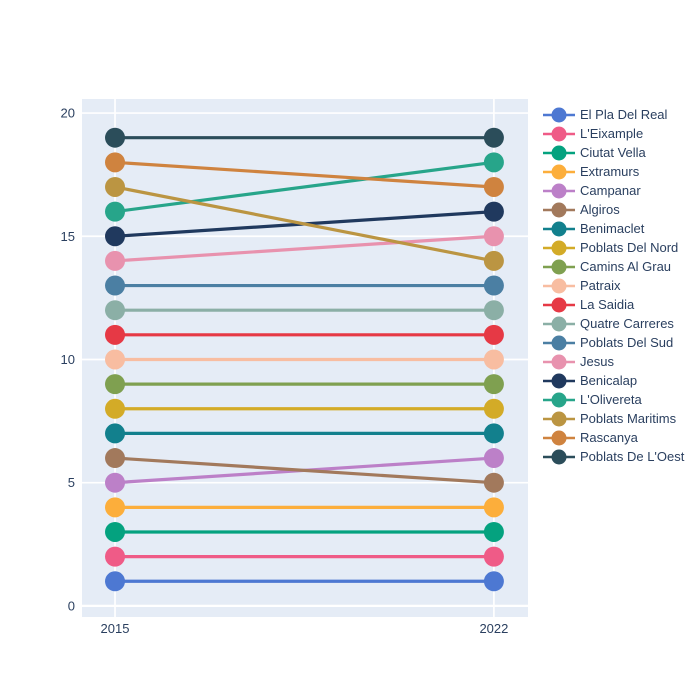 The image size is (700, 700). I want to click on legend-item-quatre-carreres: Quatre Carreres, so click(613, 323).